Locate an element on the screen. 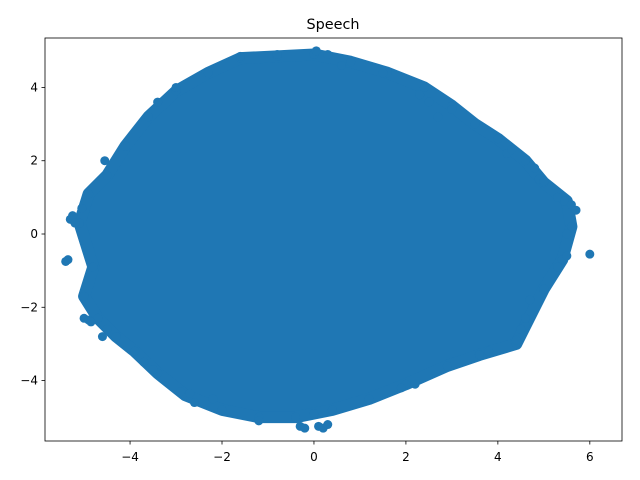 The height and width of the screenshot is (480, 640). x-tick-label: 6 is located at coordinates (590, 457).